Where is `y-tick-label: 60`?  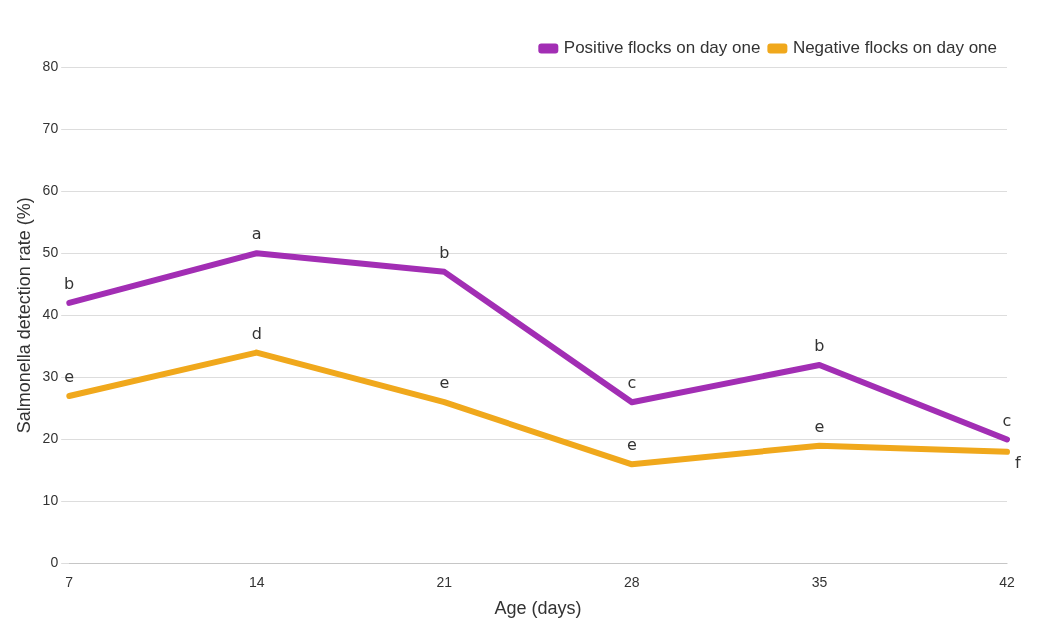
y-tick-label: 60 is located at coordinates (50, 190).